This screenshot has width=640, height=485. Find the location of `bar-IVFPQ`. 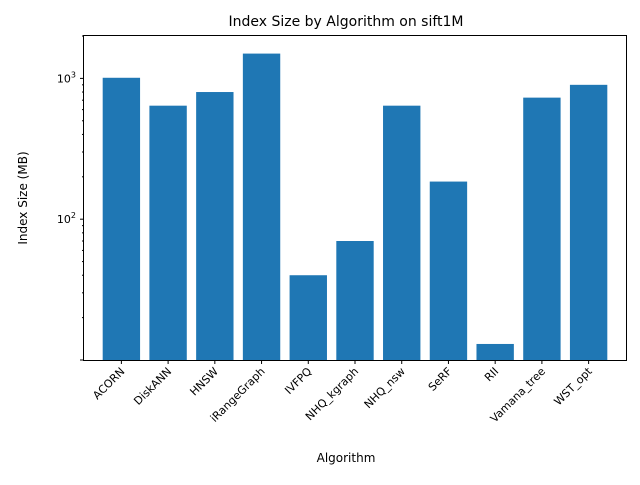

bar-IVFPQ is located at coordinates (308, 317).